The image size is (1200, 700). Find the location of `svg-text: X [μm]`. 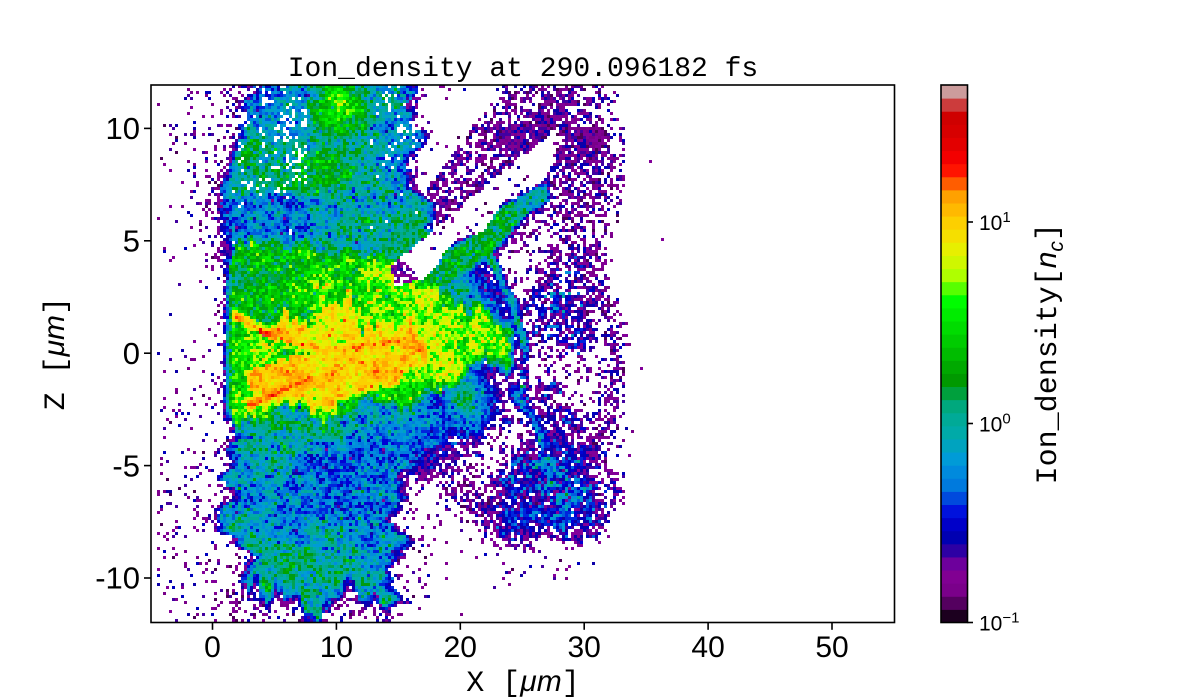

svg-text: X [μm] is located at coordinates (522, 682).